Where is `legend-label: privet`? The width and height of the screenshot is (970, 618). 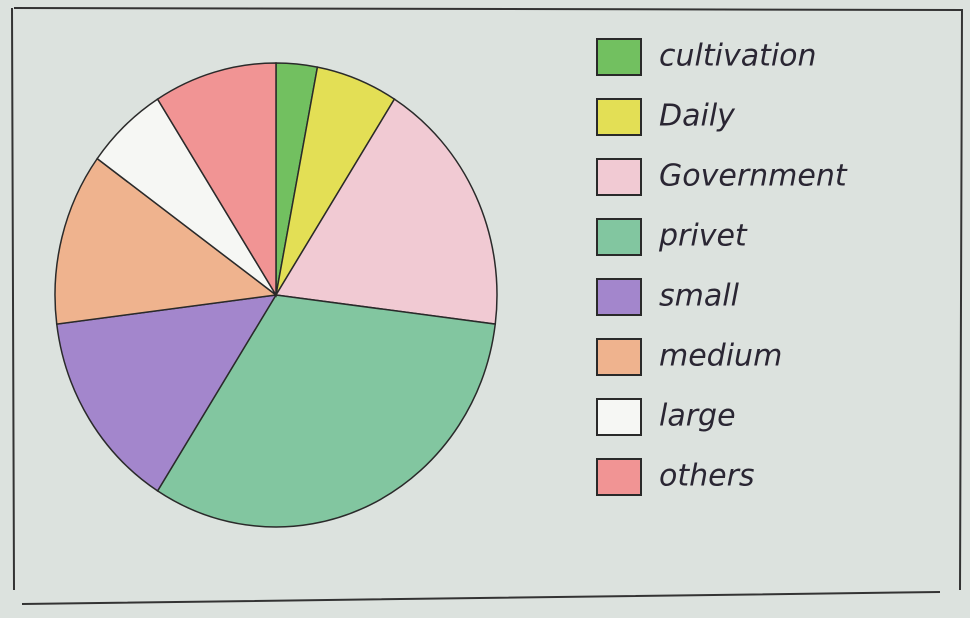
legend-label: privet is located at coordinates (703, 236).